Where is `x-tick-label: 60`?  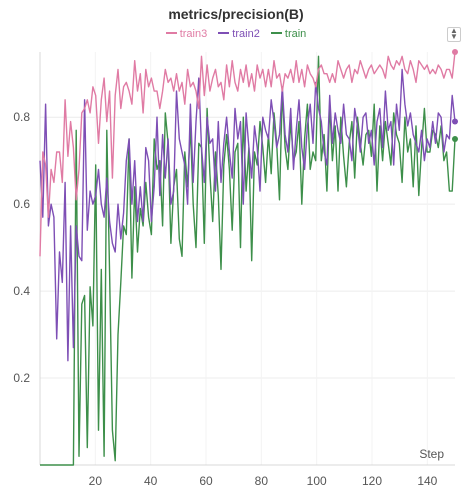 x-tick-label: 60 is located at coordinates (206, 481).